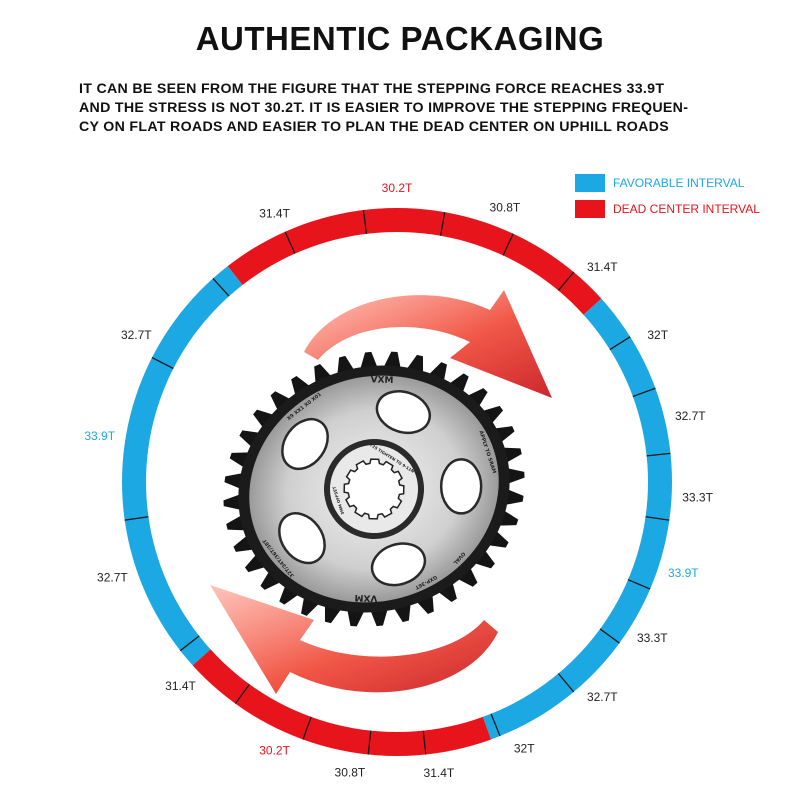 This screenshot has height=800, width=800. I want to click on legend-favorable: FAVORABLE INTERVAL, so click(685, 183).